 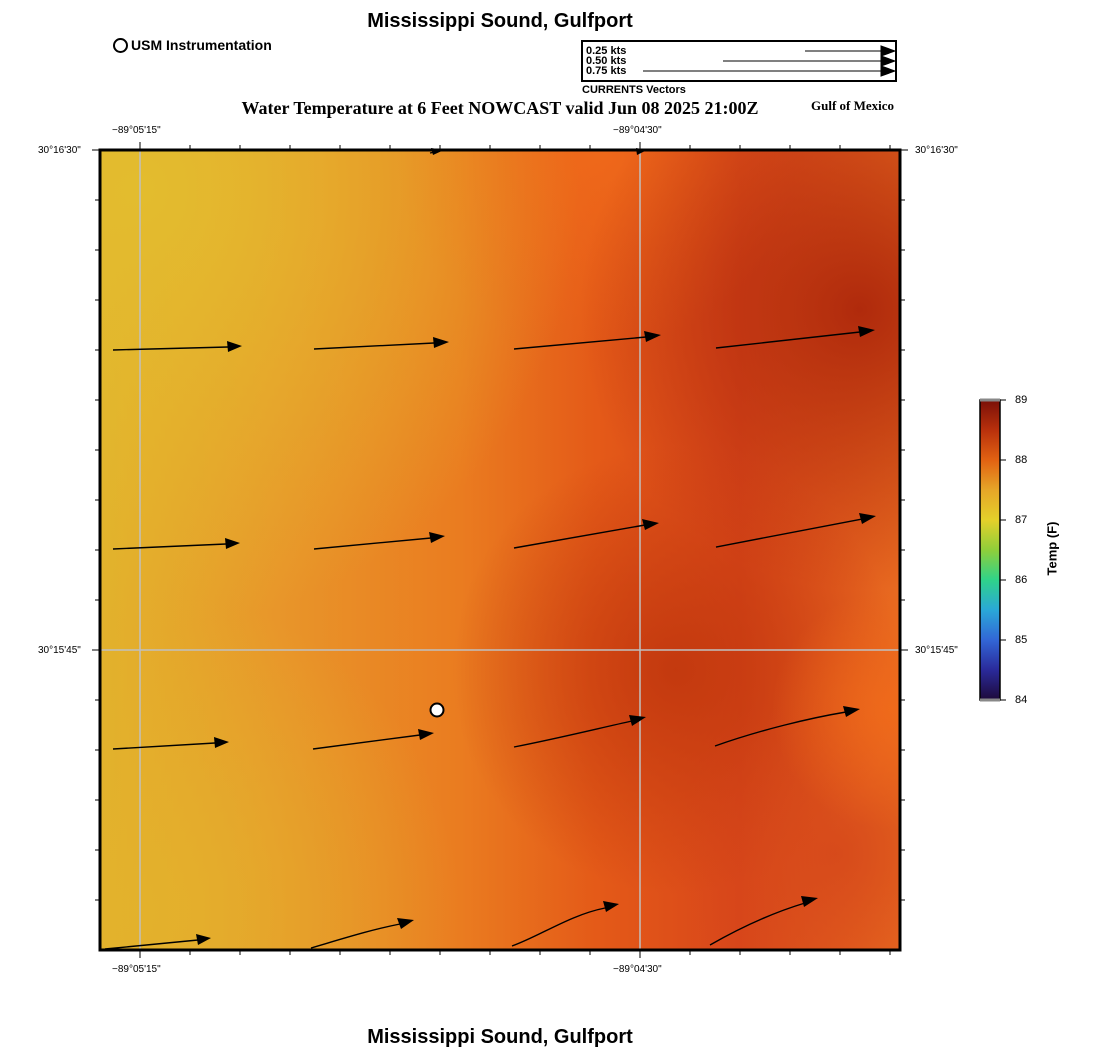 What do you see at coordinates (853, 105) in the screenshot?
I see `region-label: Gulf of Mexico` at bounding box center [853, 105].